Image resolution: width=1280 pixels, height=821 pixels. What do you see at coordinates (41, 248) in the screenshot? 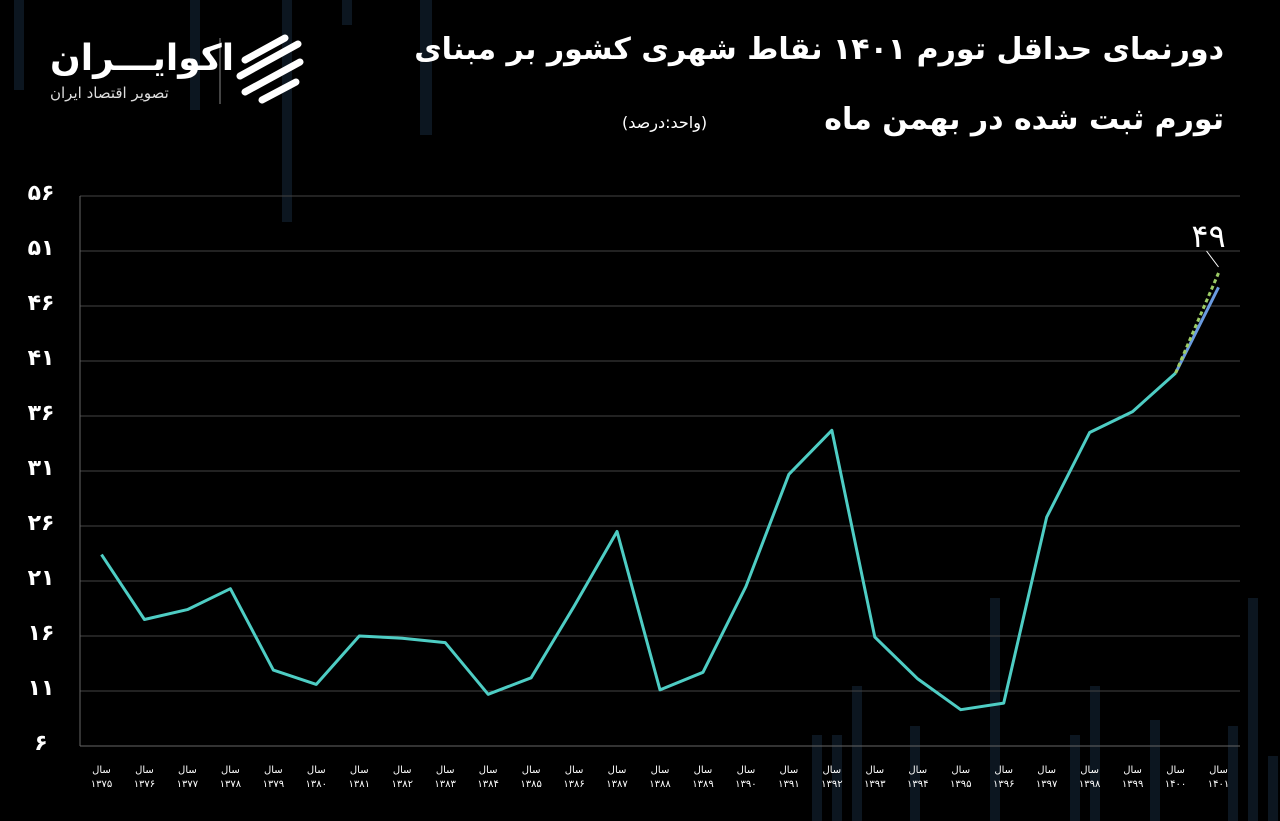
I see `y-tick-label: ۵۱` at bounding box center [41, 248].